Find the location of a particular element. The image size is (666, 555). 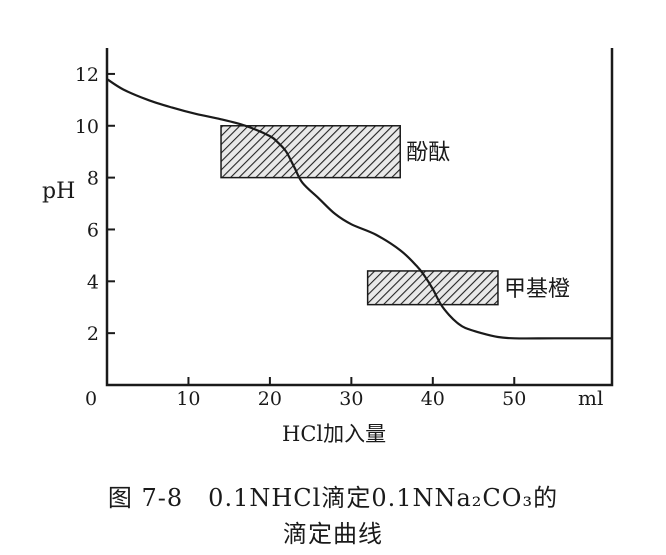

x-tick-label: 40 is located at coordinates (433, 399).